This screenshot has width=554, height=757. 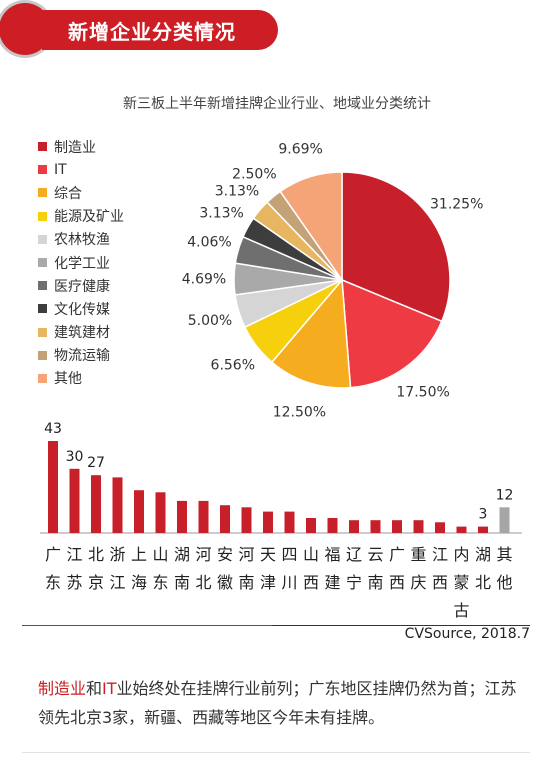 I want to click on pie-label: 6.56%, so click(x=233, y=365).